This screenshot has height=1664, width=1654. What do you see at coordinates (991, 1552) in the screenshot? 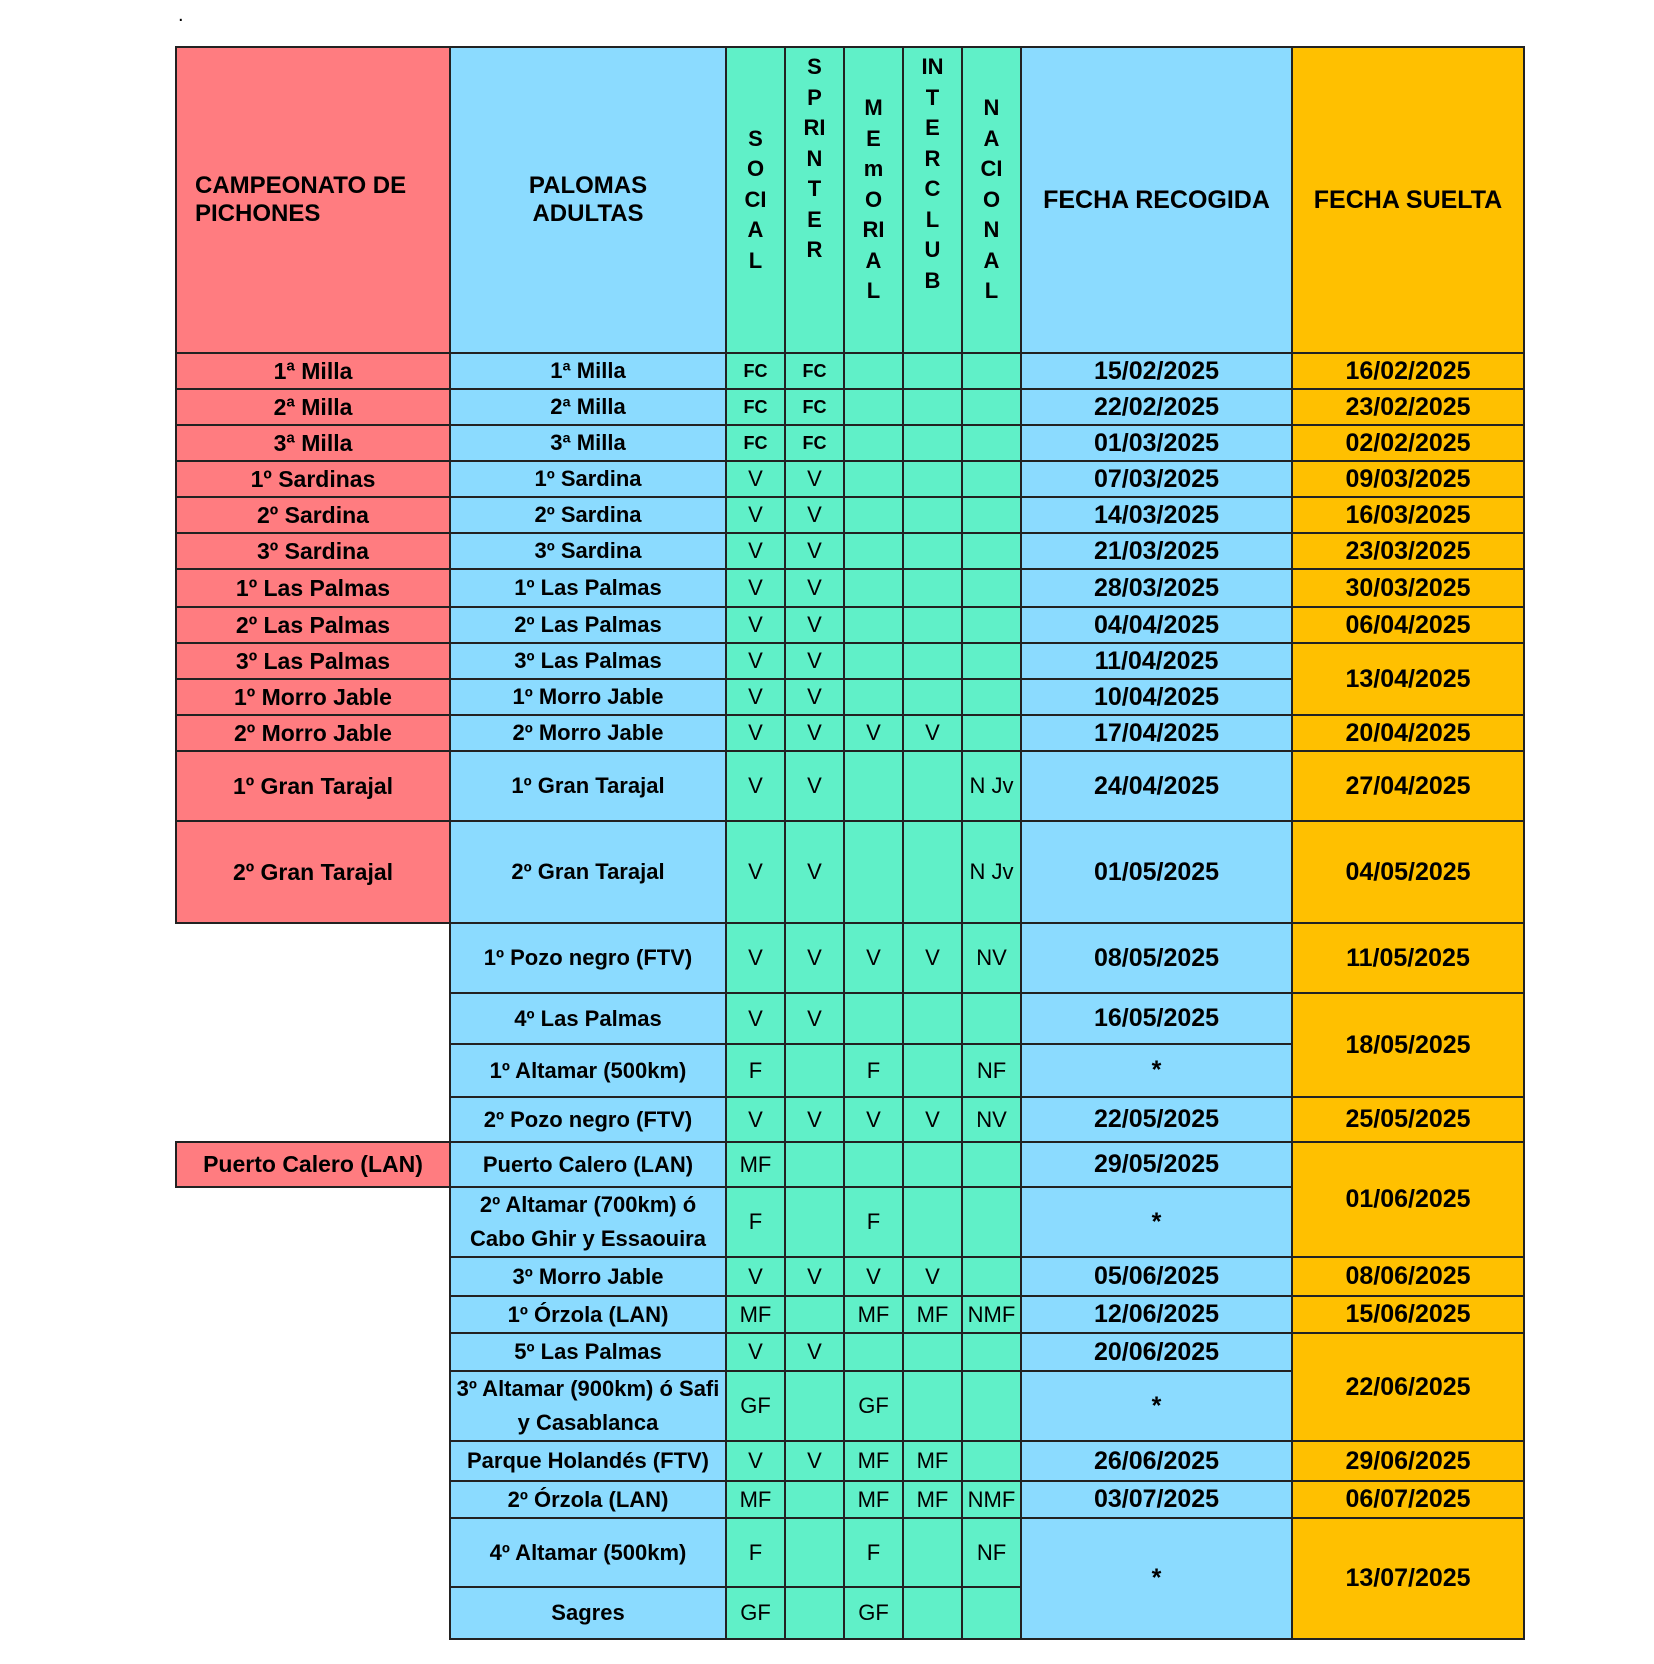
I see `cell-nacional: NF` at bounding box center [991, 1552].